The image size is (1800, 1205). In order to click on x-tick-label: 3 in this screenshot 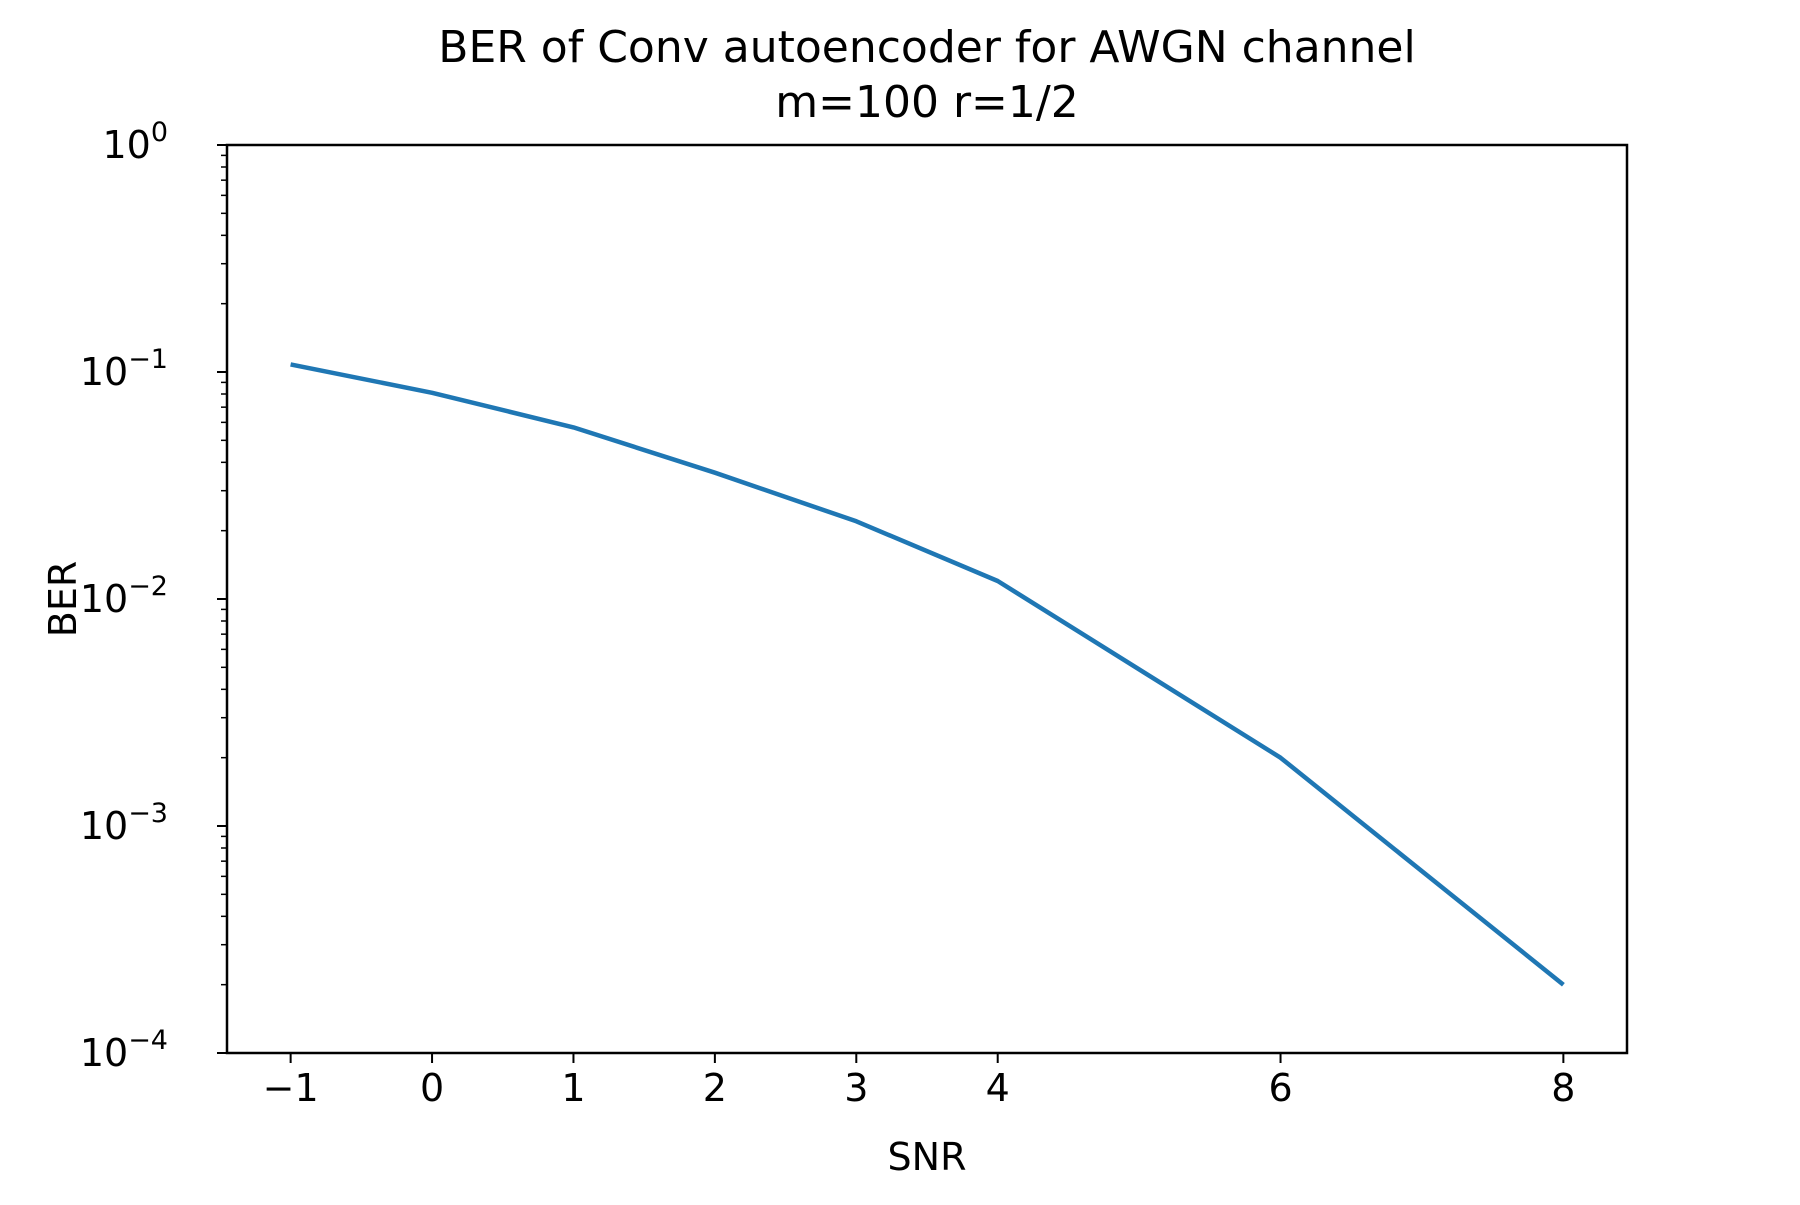, I will do `click(856, 1088)`.